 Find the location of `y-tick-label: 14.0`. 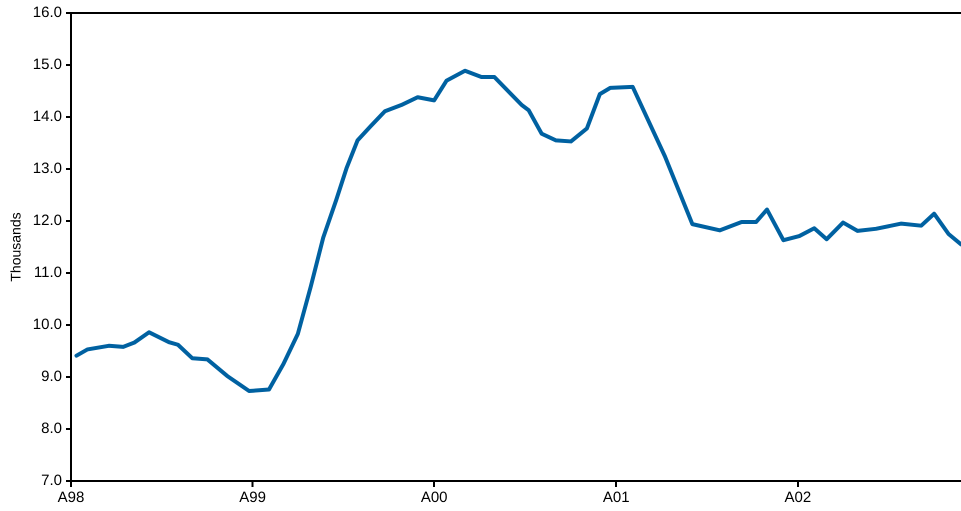

y-tick-label: 14.0 is located at coordinates (47, 117).